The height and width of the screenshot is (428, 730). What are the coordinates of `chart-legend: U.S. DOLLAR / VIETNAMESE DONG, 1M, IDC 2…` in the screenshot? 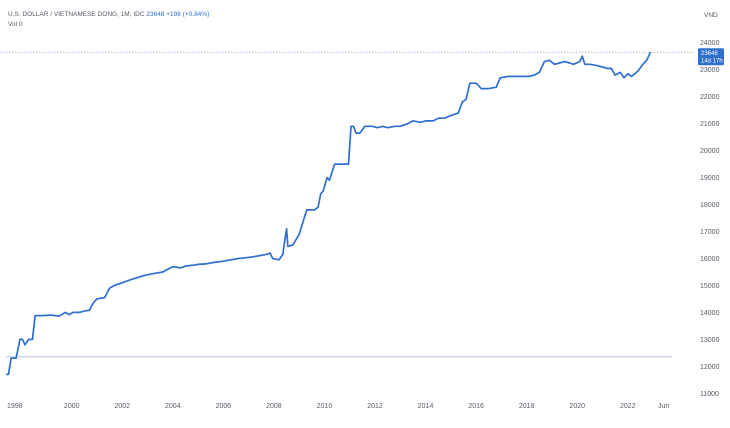 It's located at (108, 20).